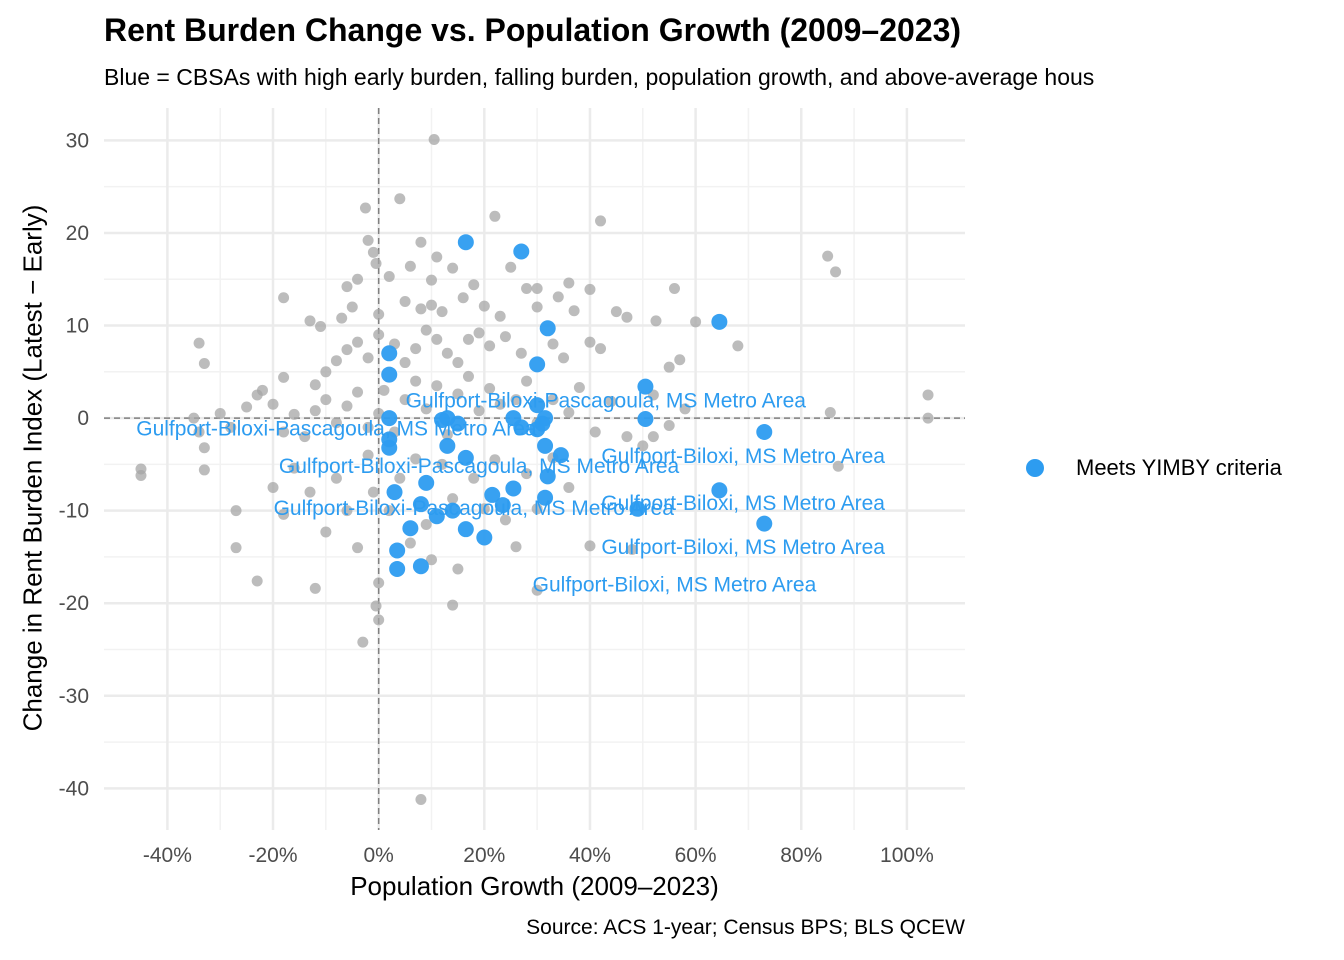 The height and width of the screenshot is (960, 1344). Describe the element at coordinates (590, 855) in the screenshot. I see `x-tick-label: 40%` at that location.